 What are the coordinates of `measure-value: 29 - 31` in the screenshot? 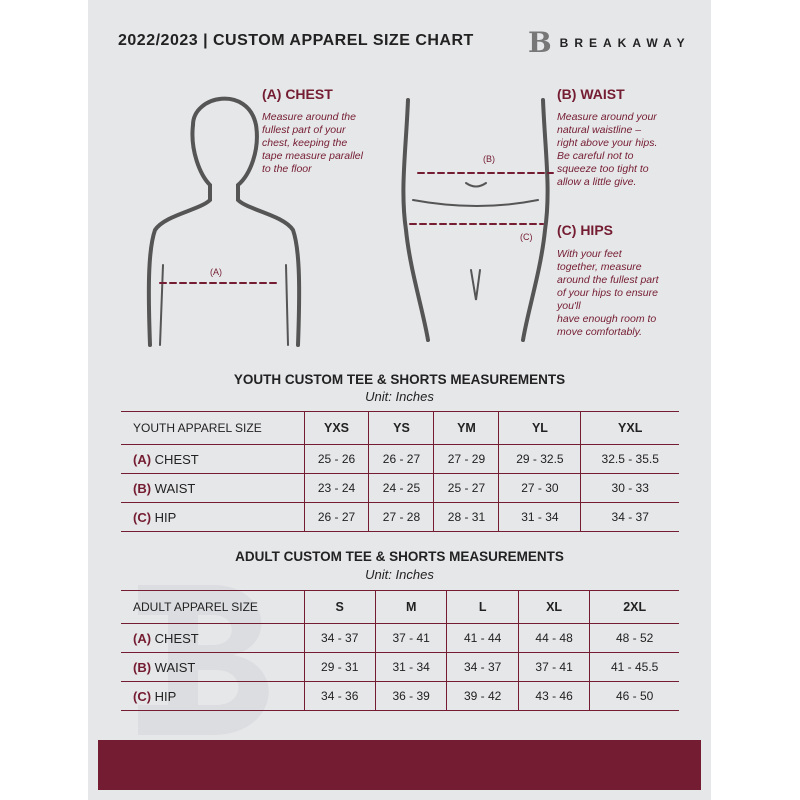 It's located at (339, 667).